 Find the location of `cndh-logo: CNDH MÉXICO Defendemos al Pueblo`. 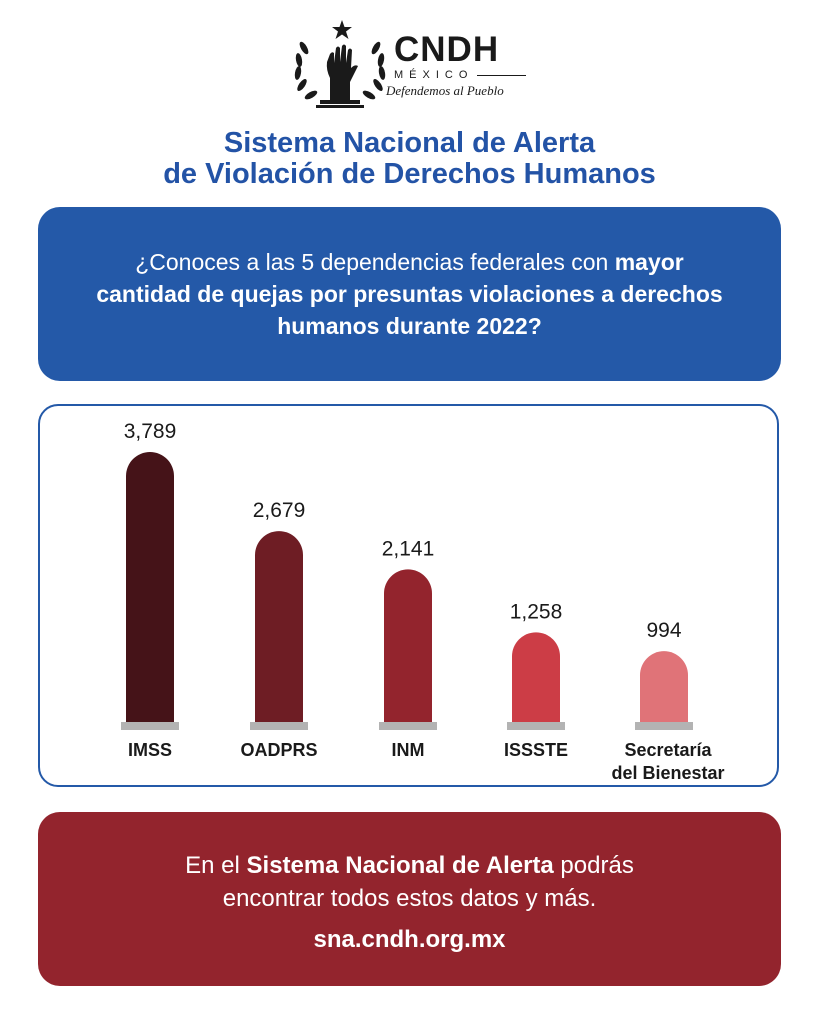

cndh-logo: CNDH MÉXICO Defendemos al Pueblo is located at coordinates (410, 64).